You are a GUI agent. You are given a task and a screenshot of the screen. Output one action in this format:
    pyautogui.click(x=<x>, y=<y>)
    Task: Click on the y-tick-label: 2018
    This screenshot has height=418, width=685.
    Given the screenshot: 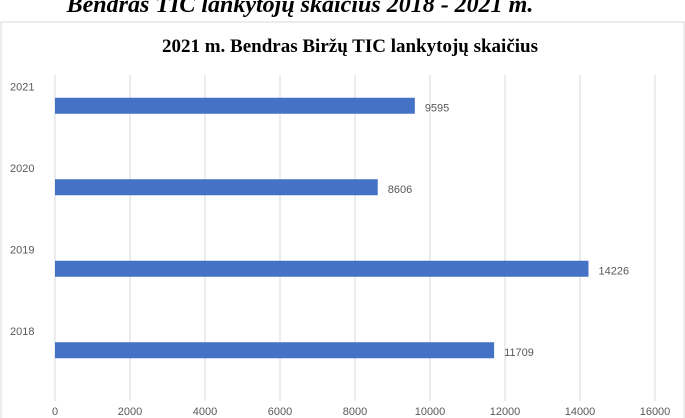 What is the action you would take?
    pyautogui.click(x=22, y=332)
    